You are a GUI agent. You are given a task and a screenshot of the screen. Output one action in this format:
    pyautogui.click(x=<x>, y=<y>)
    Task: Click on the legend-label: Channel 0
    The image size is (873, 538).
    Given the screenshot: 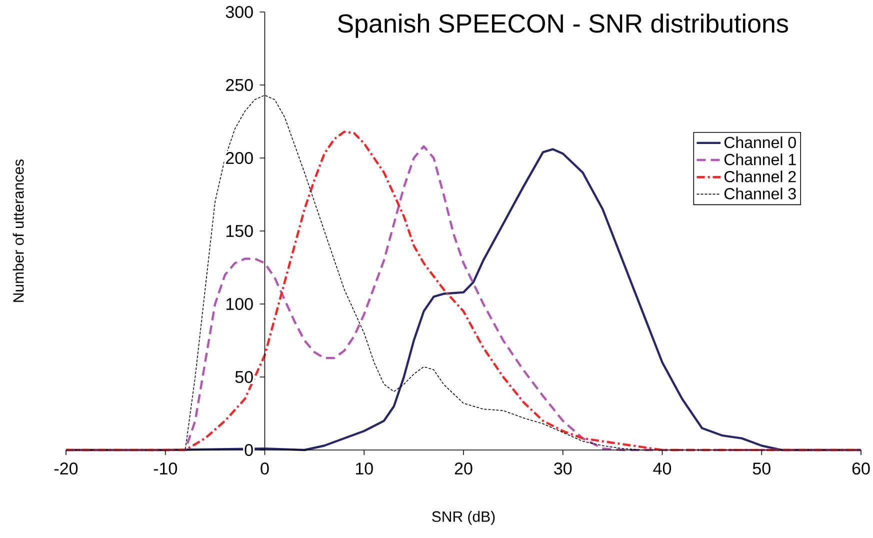 What is the action you would take?
    pyautogui.click(x=760, y=142)
    